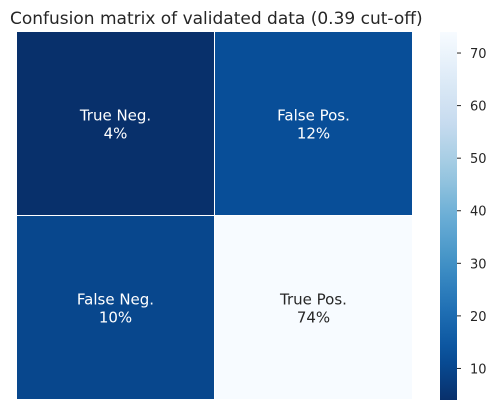 This screenshot has width=496, height=411. Describe the element at coordinates (478, 159) in the screenshot. I see `colorbar-tick-label: 50` at that location.